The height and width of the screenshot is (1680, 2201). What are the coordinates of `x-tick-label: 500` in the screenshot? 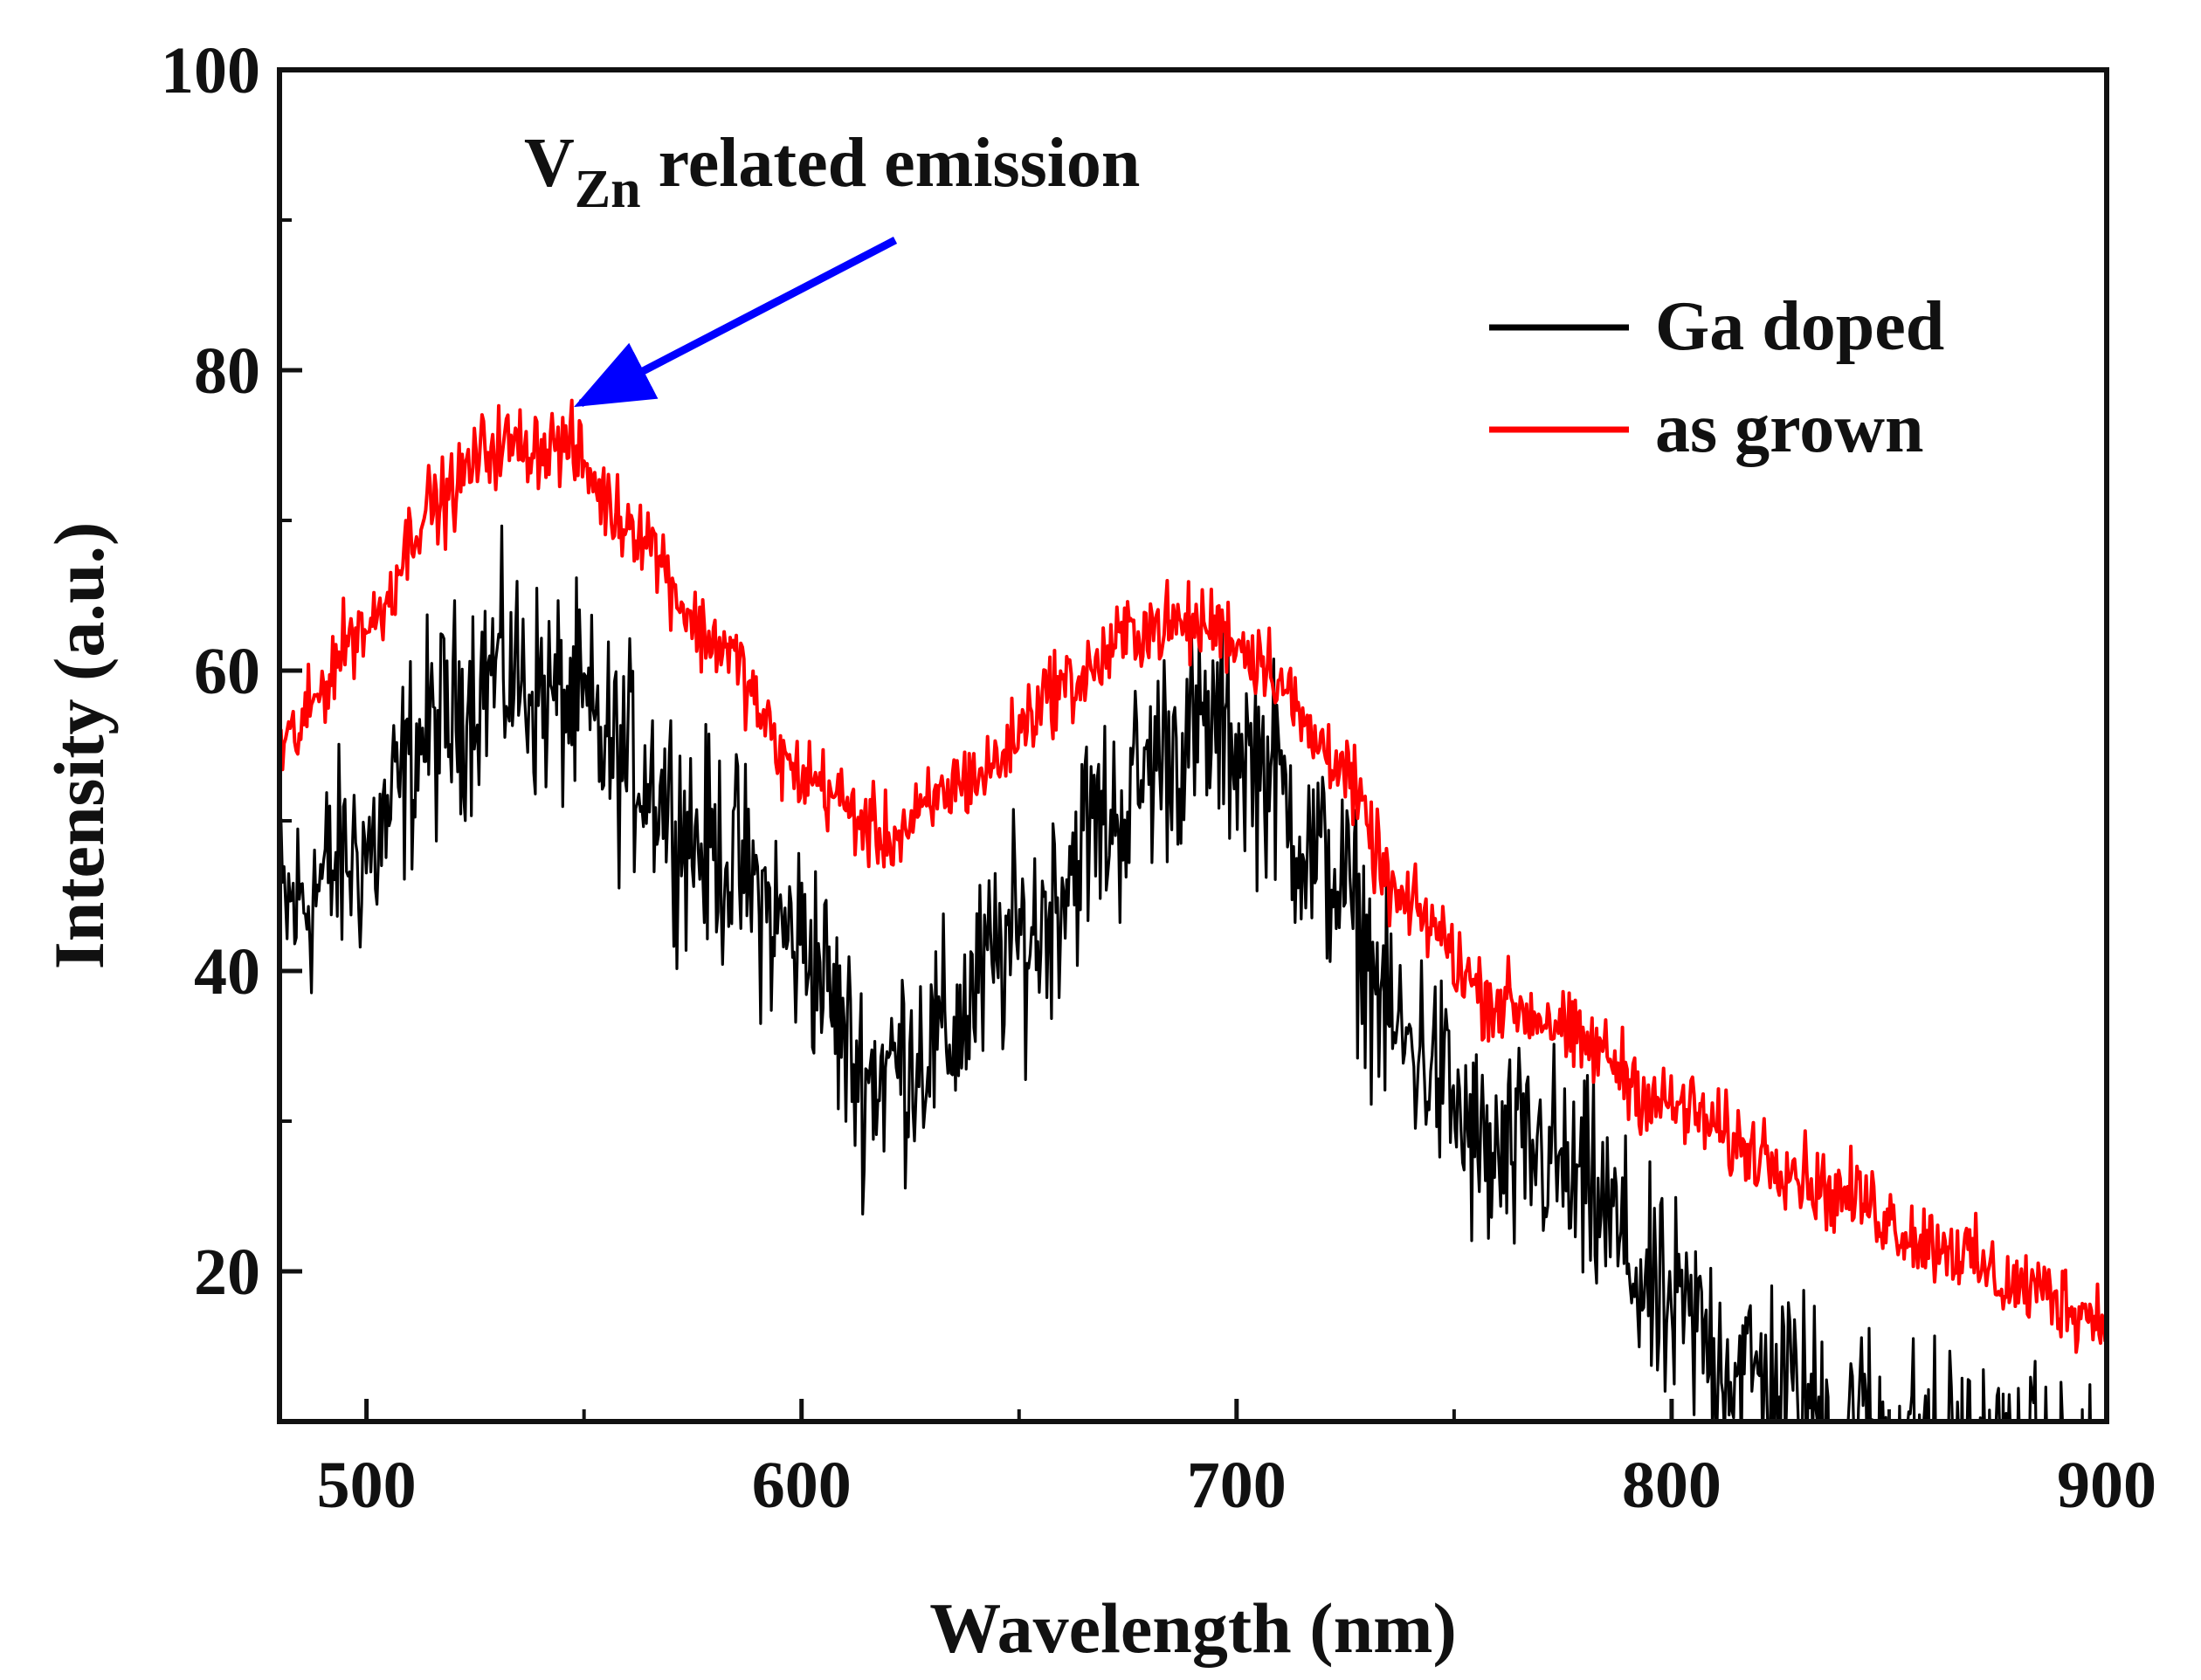 It's located at (367, 1485).